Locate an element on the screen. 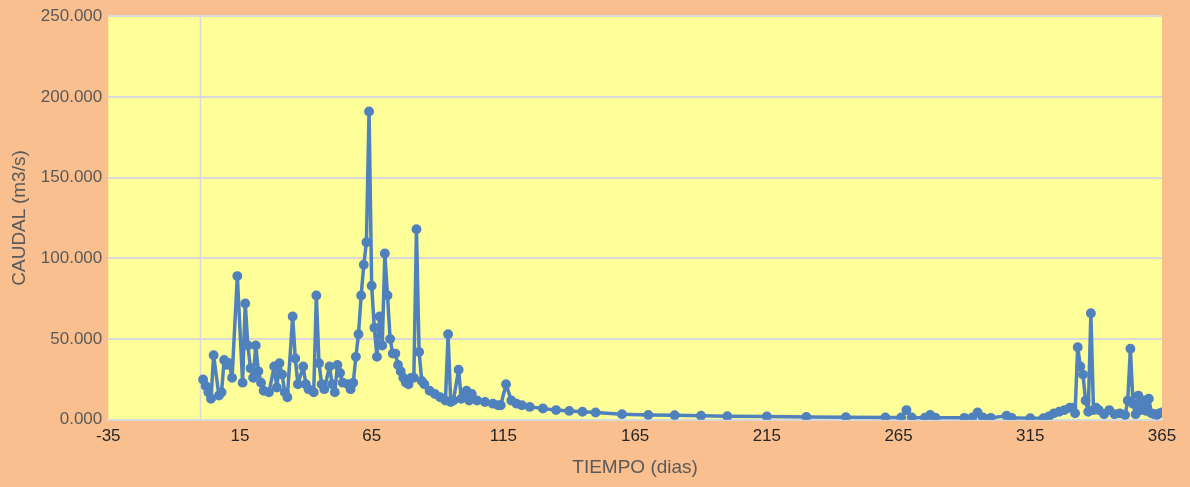 This screenshot has height=487, width=1190. y-axis-title: CAUDAL (m3/s) is located at coordinates (18, 218).